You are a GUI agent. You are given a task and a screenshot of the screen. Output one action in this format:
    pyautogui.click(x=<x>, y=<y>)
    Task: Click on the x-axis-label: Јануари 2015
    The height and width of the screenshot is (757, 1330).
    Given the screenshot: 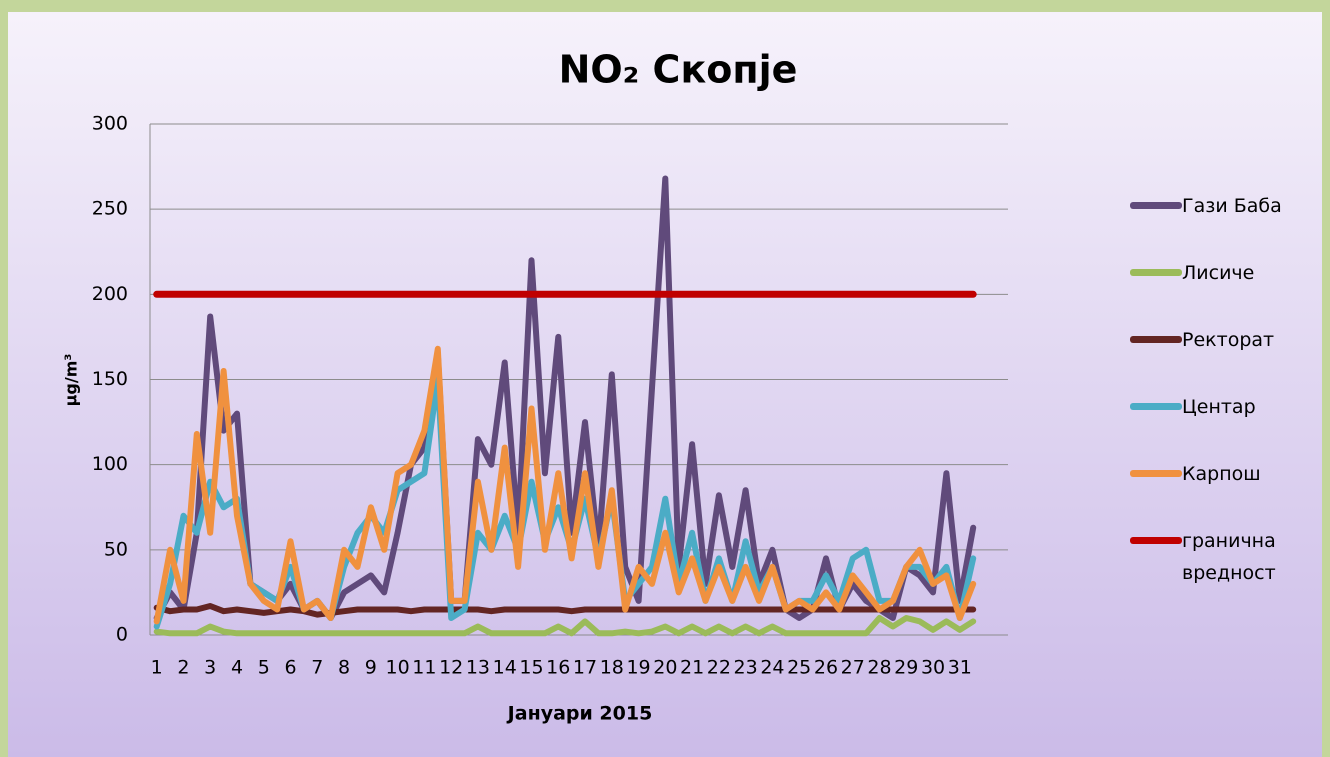 What is the action you would take?
    pyautogui.click(x=579, y=714)
    